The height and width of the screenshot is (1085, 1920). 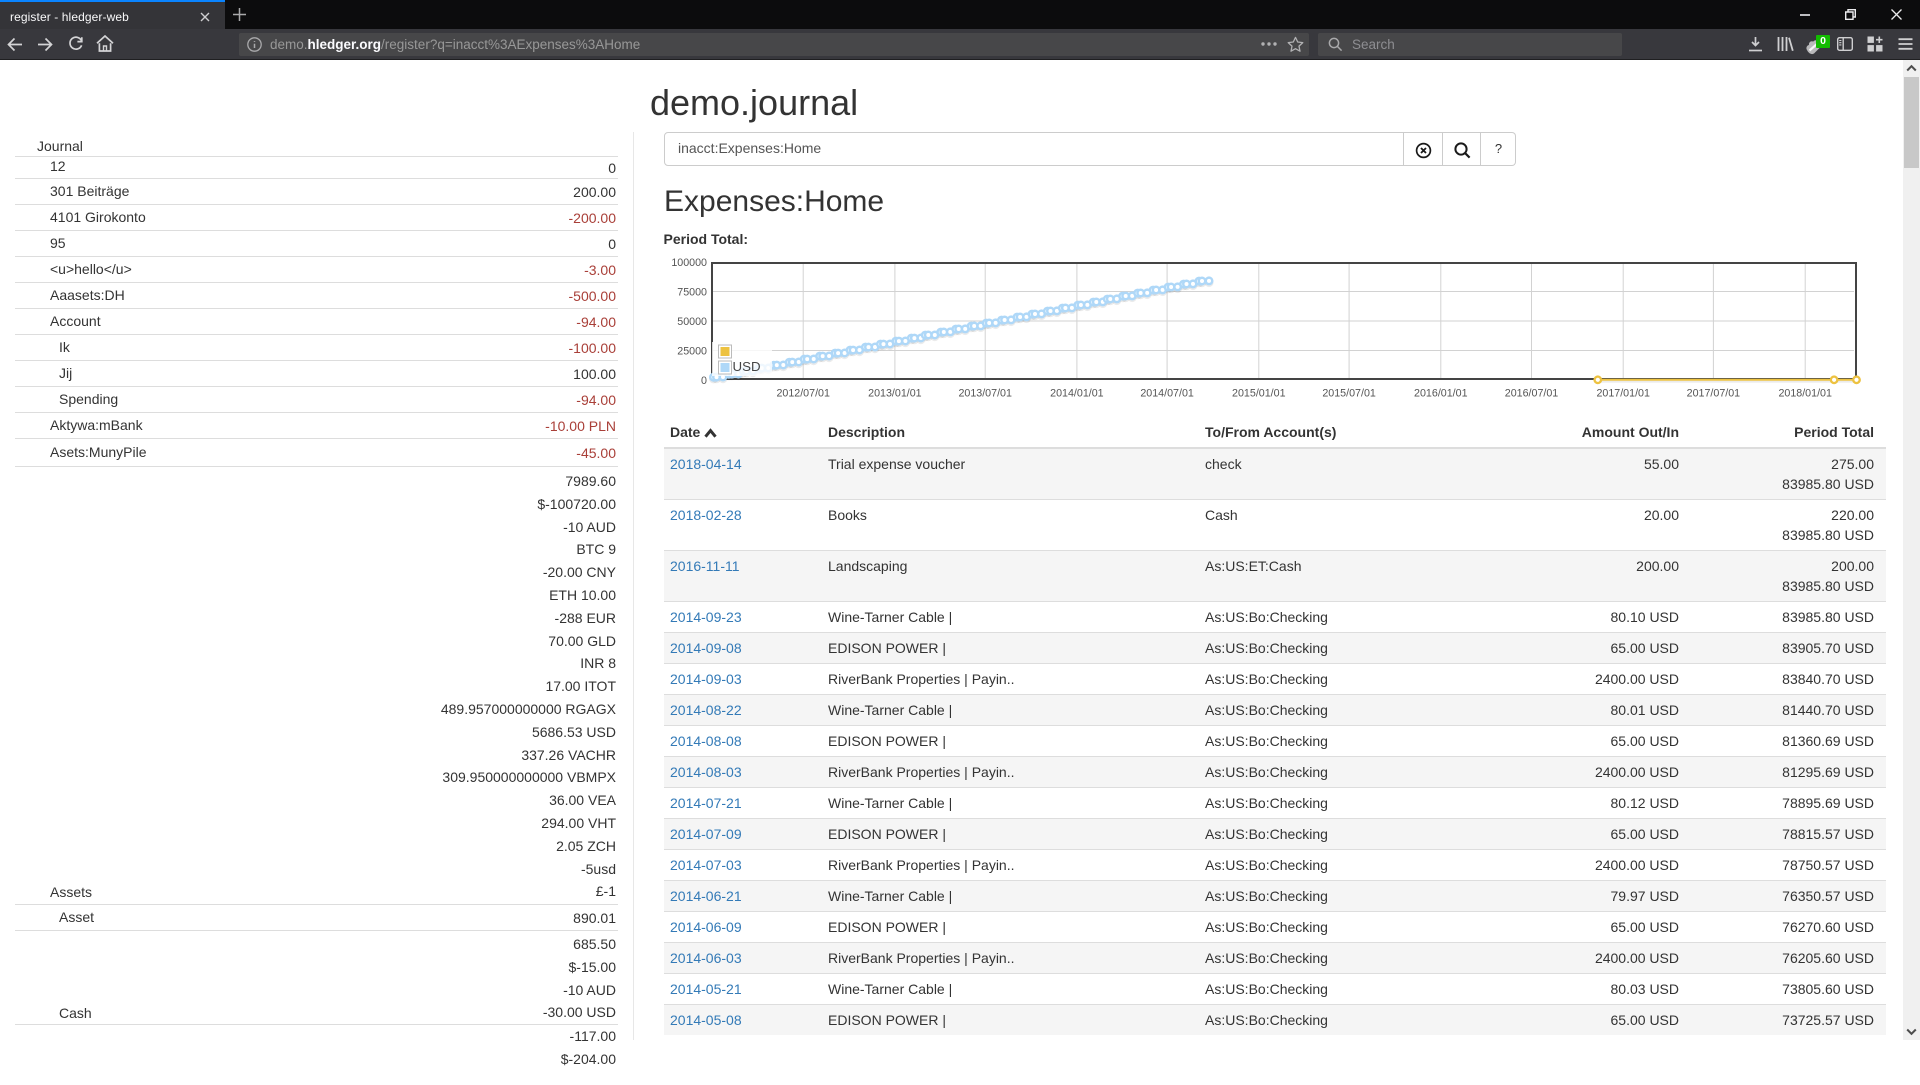 What do you see at coordinates (1441, 394) in the screenshot?
I see `svg-text: 2016/01/01` at bounding box center [1441, 394].